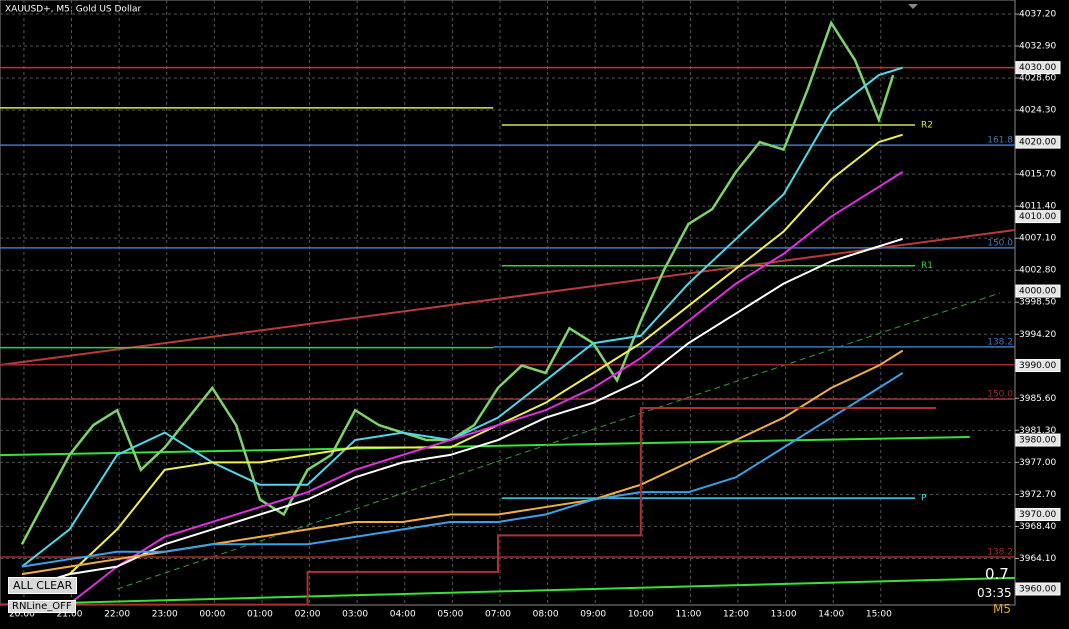 This screenshot has width=1069, height=629. I want to click on x-tick-label: 12:00, so click(736, 615).